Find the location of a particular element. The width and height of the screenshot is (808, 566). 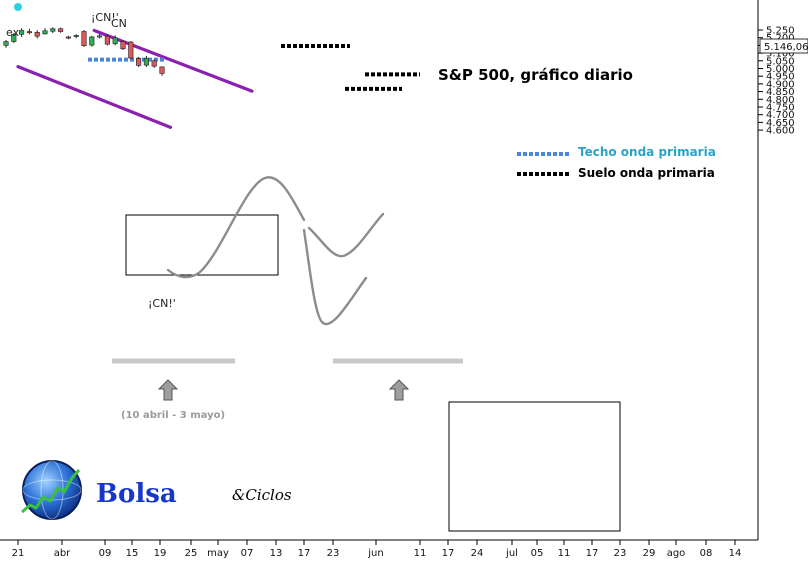

annotation-cn-top: ¡CN!' is located at coordinates (105, 17).